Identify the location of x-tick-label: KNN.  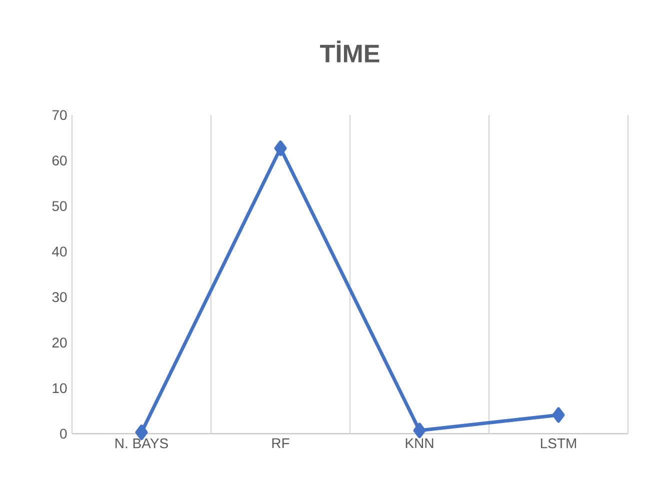
(420, 443).